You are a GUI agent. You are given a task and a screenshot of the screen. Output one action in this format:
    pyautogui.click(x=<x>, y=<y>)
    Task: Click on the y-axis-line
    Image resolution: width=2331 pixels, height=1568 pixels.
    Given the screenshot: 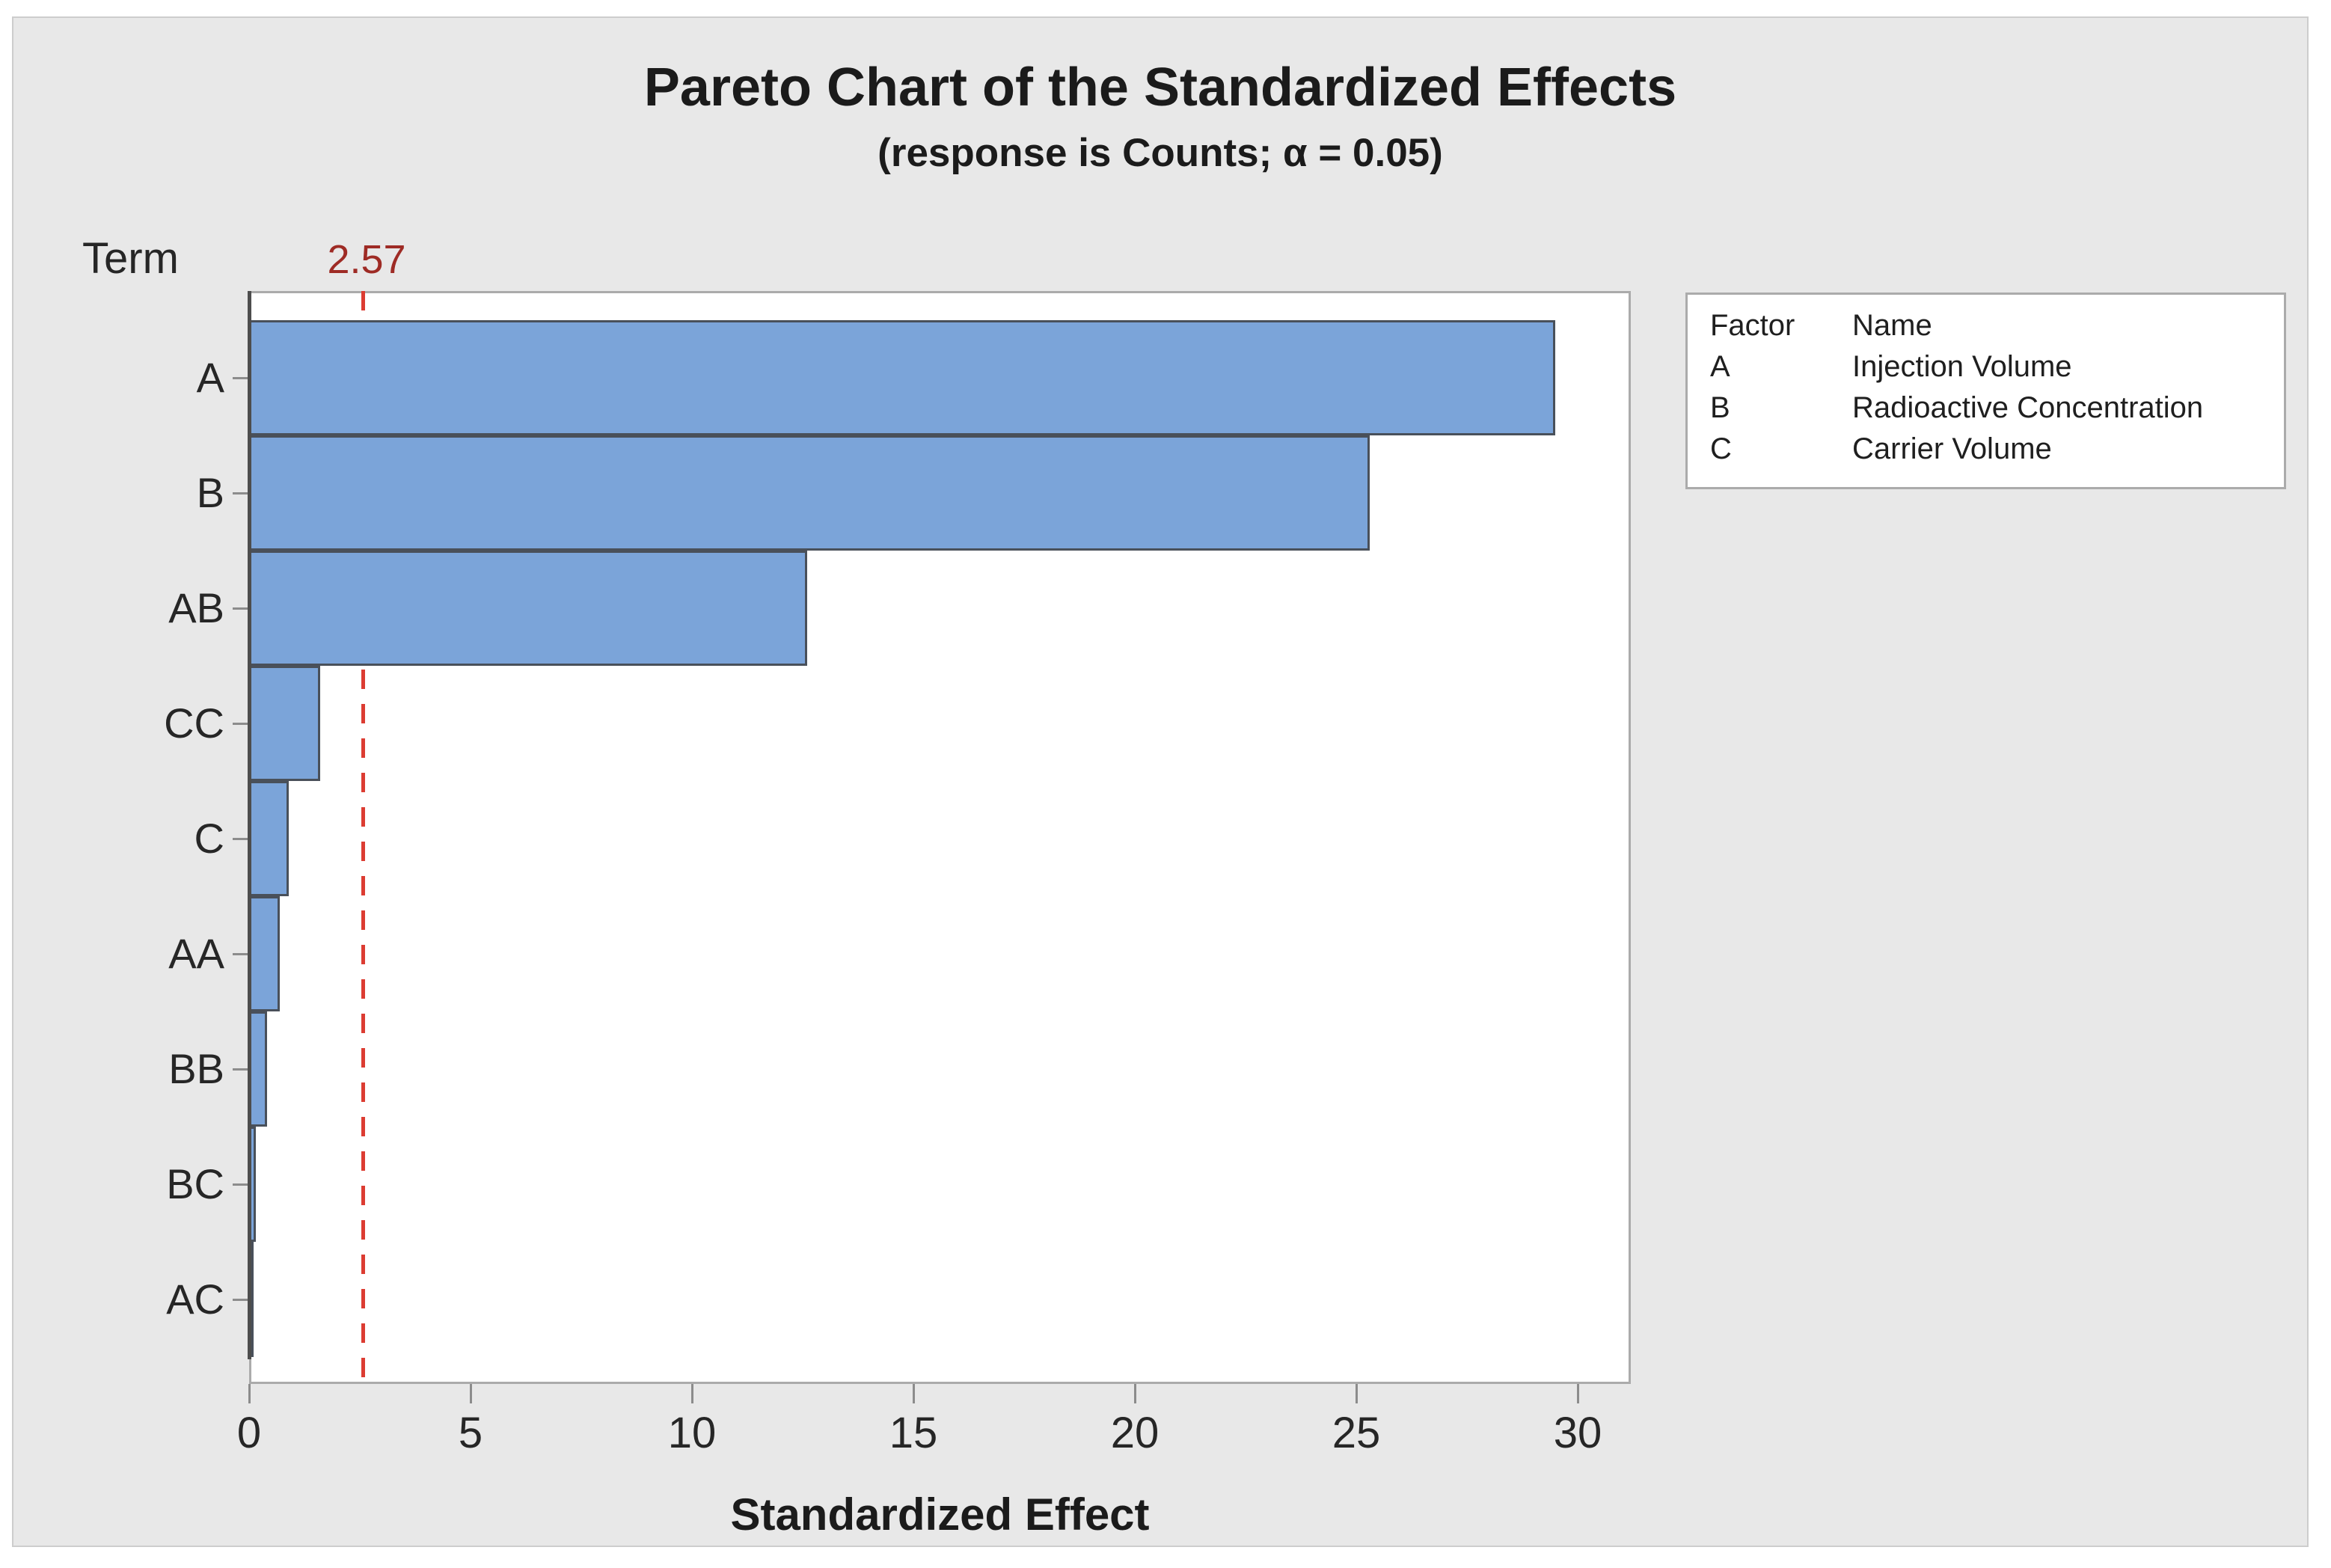 What is the action you would take?
    pyautogui.click(x=250, y=825)
    